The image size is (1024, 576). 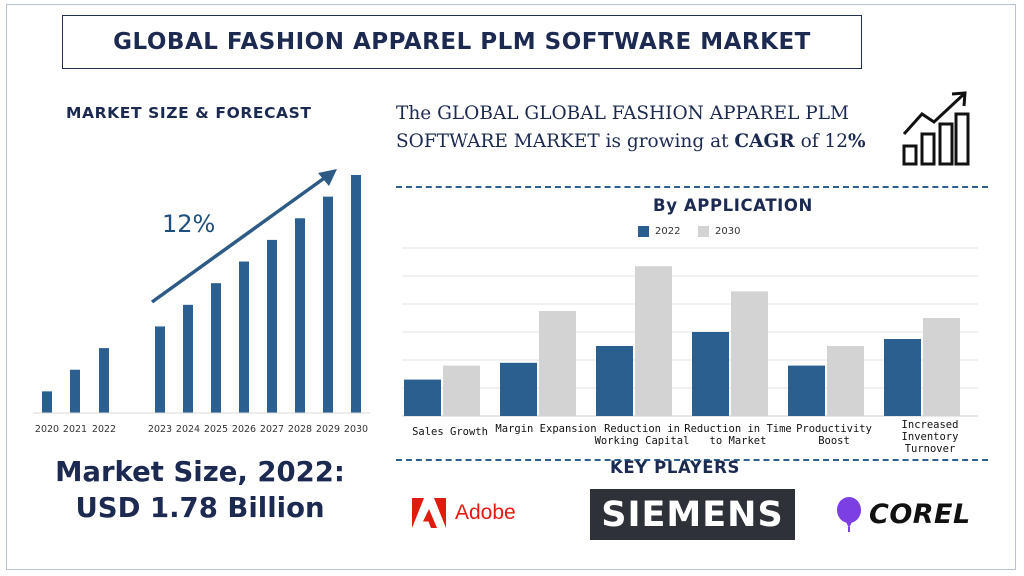 What do you see at coordinates (244, 337) in the screenshot?
I see `forecast-bar-2026` at bounding box center [244, 337].